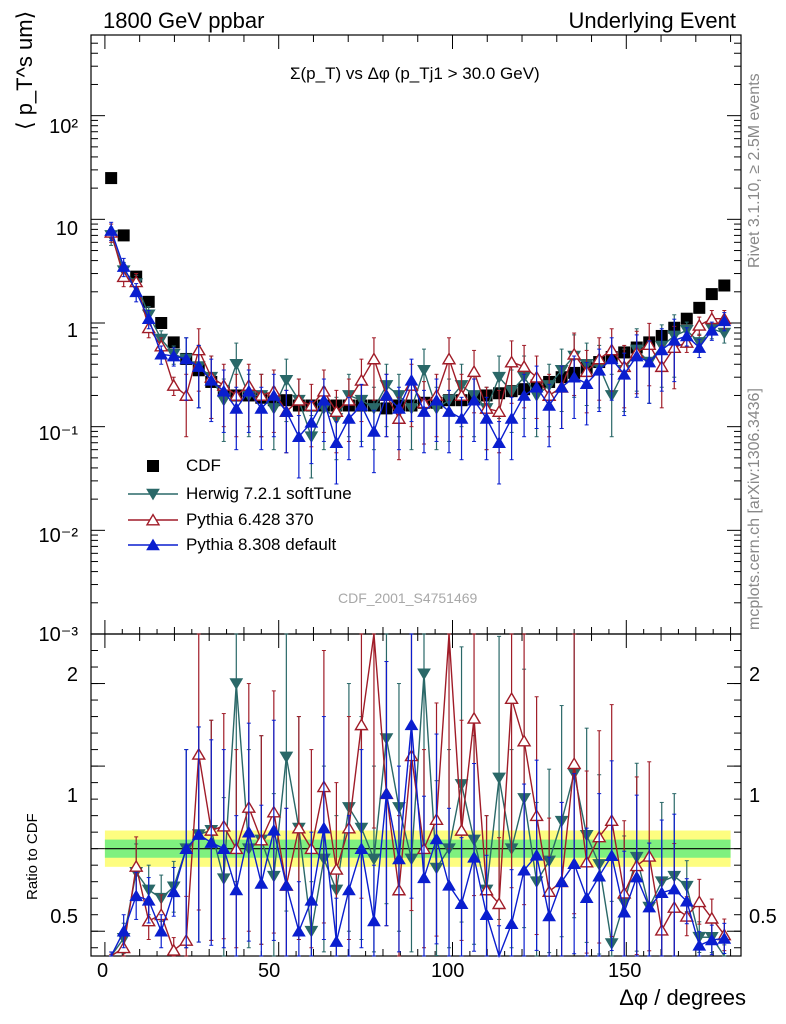 This screenshot has width=786, height=1024. What do you see at coordinates (103, 971) in the screenshot?
I see `x-tick-label: 0` at bounding box center [103, 971].